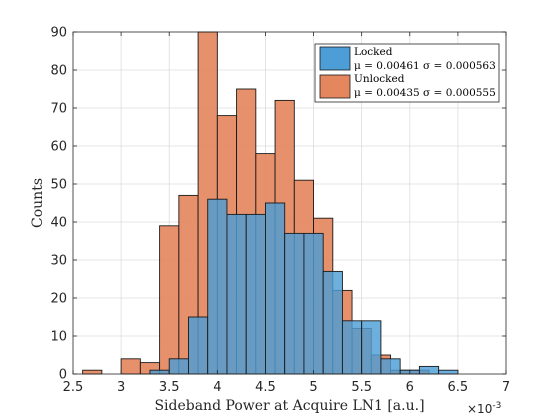  Describe the element at coordinates (425, 66) in the screenshot. I see `legend-locked-stats: μ = 0.00461 σ = 0.000563` at that location.